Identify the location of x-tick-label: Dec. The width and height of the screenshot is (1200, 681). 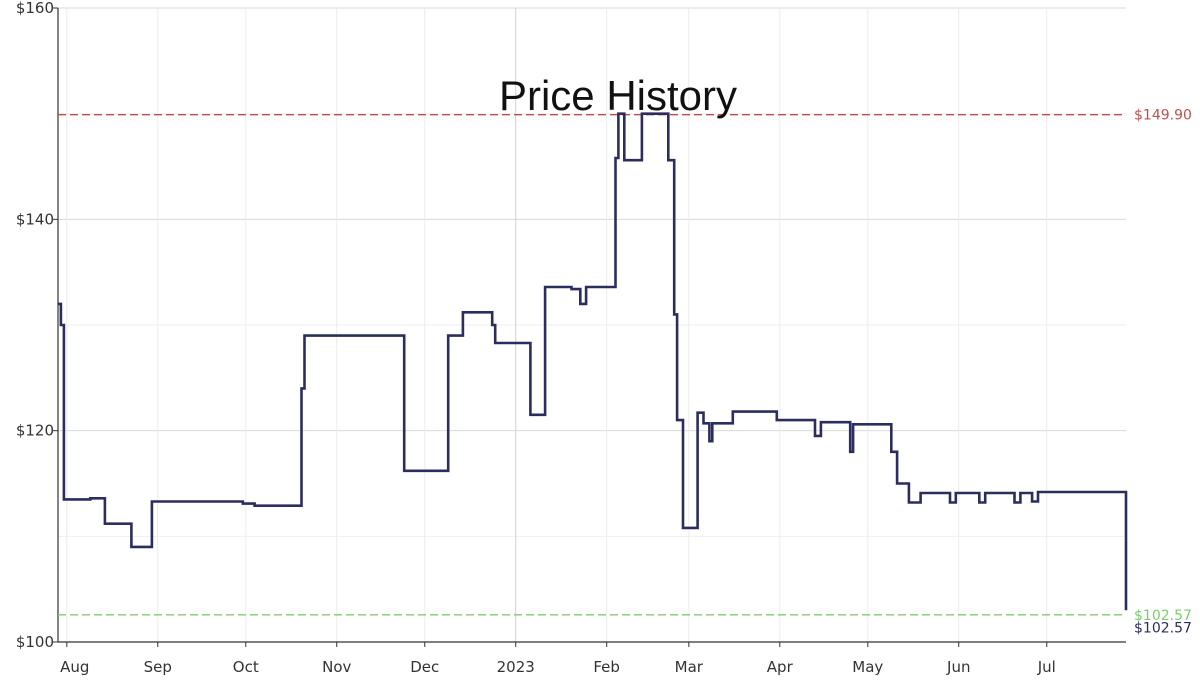
(424, 667).